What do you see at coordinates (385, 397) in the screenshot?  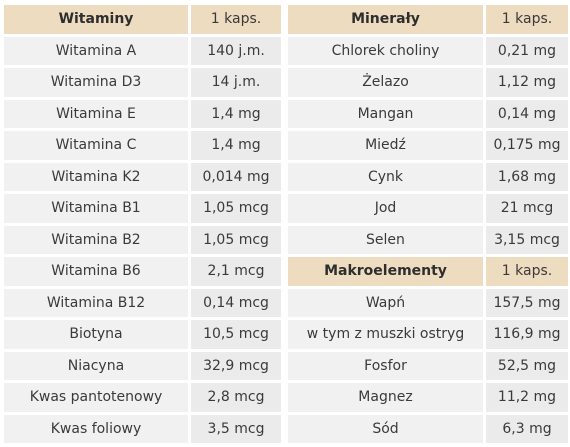 I see `nutrient-name: Magnez` at bounding box center [385, 397].